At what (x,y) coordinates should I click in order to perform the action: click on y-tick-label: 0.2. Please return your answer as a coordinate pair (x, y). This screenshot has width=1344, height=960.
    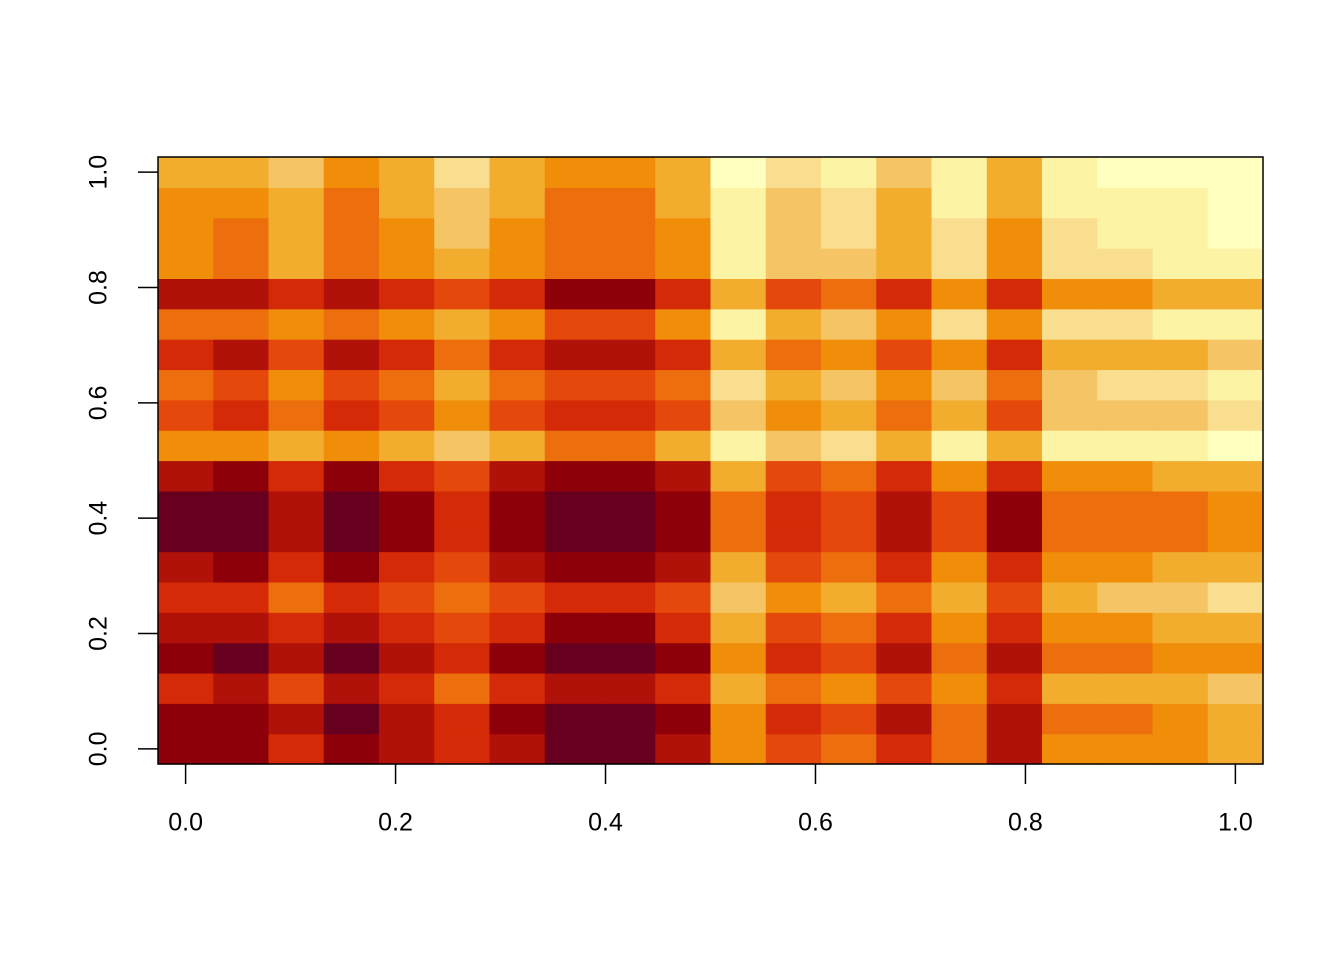
    Looking at the image, I should click on (99, 633).